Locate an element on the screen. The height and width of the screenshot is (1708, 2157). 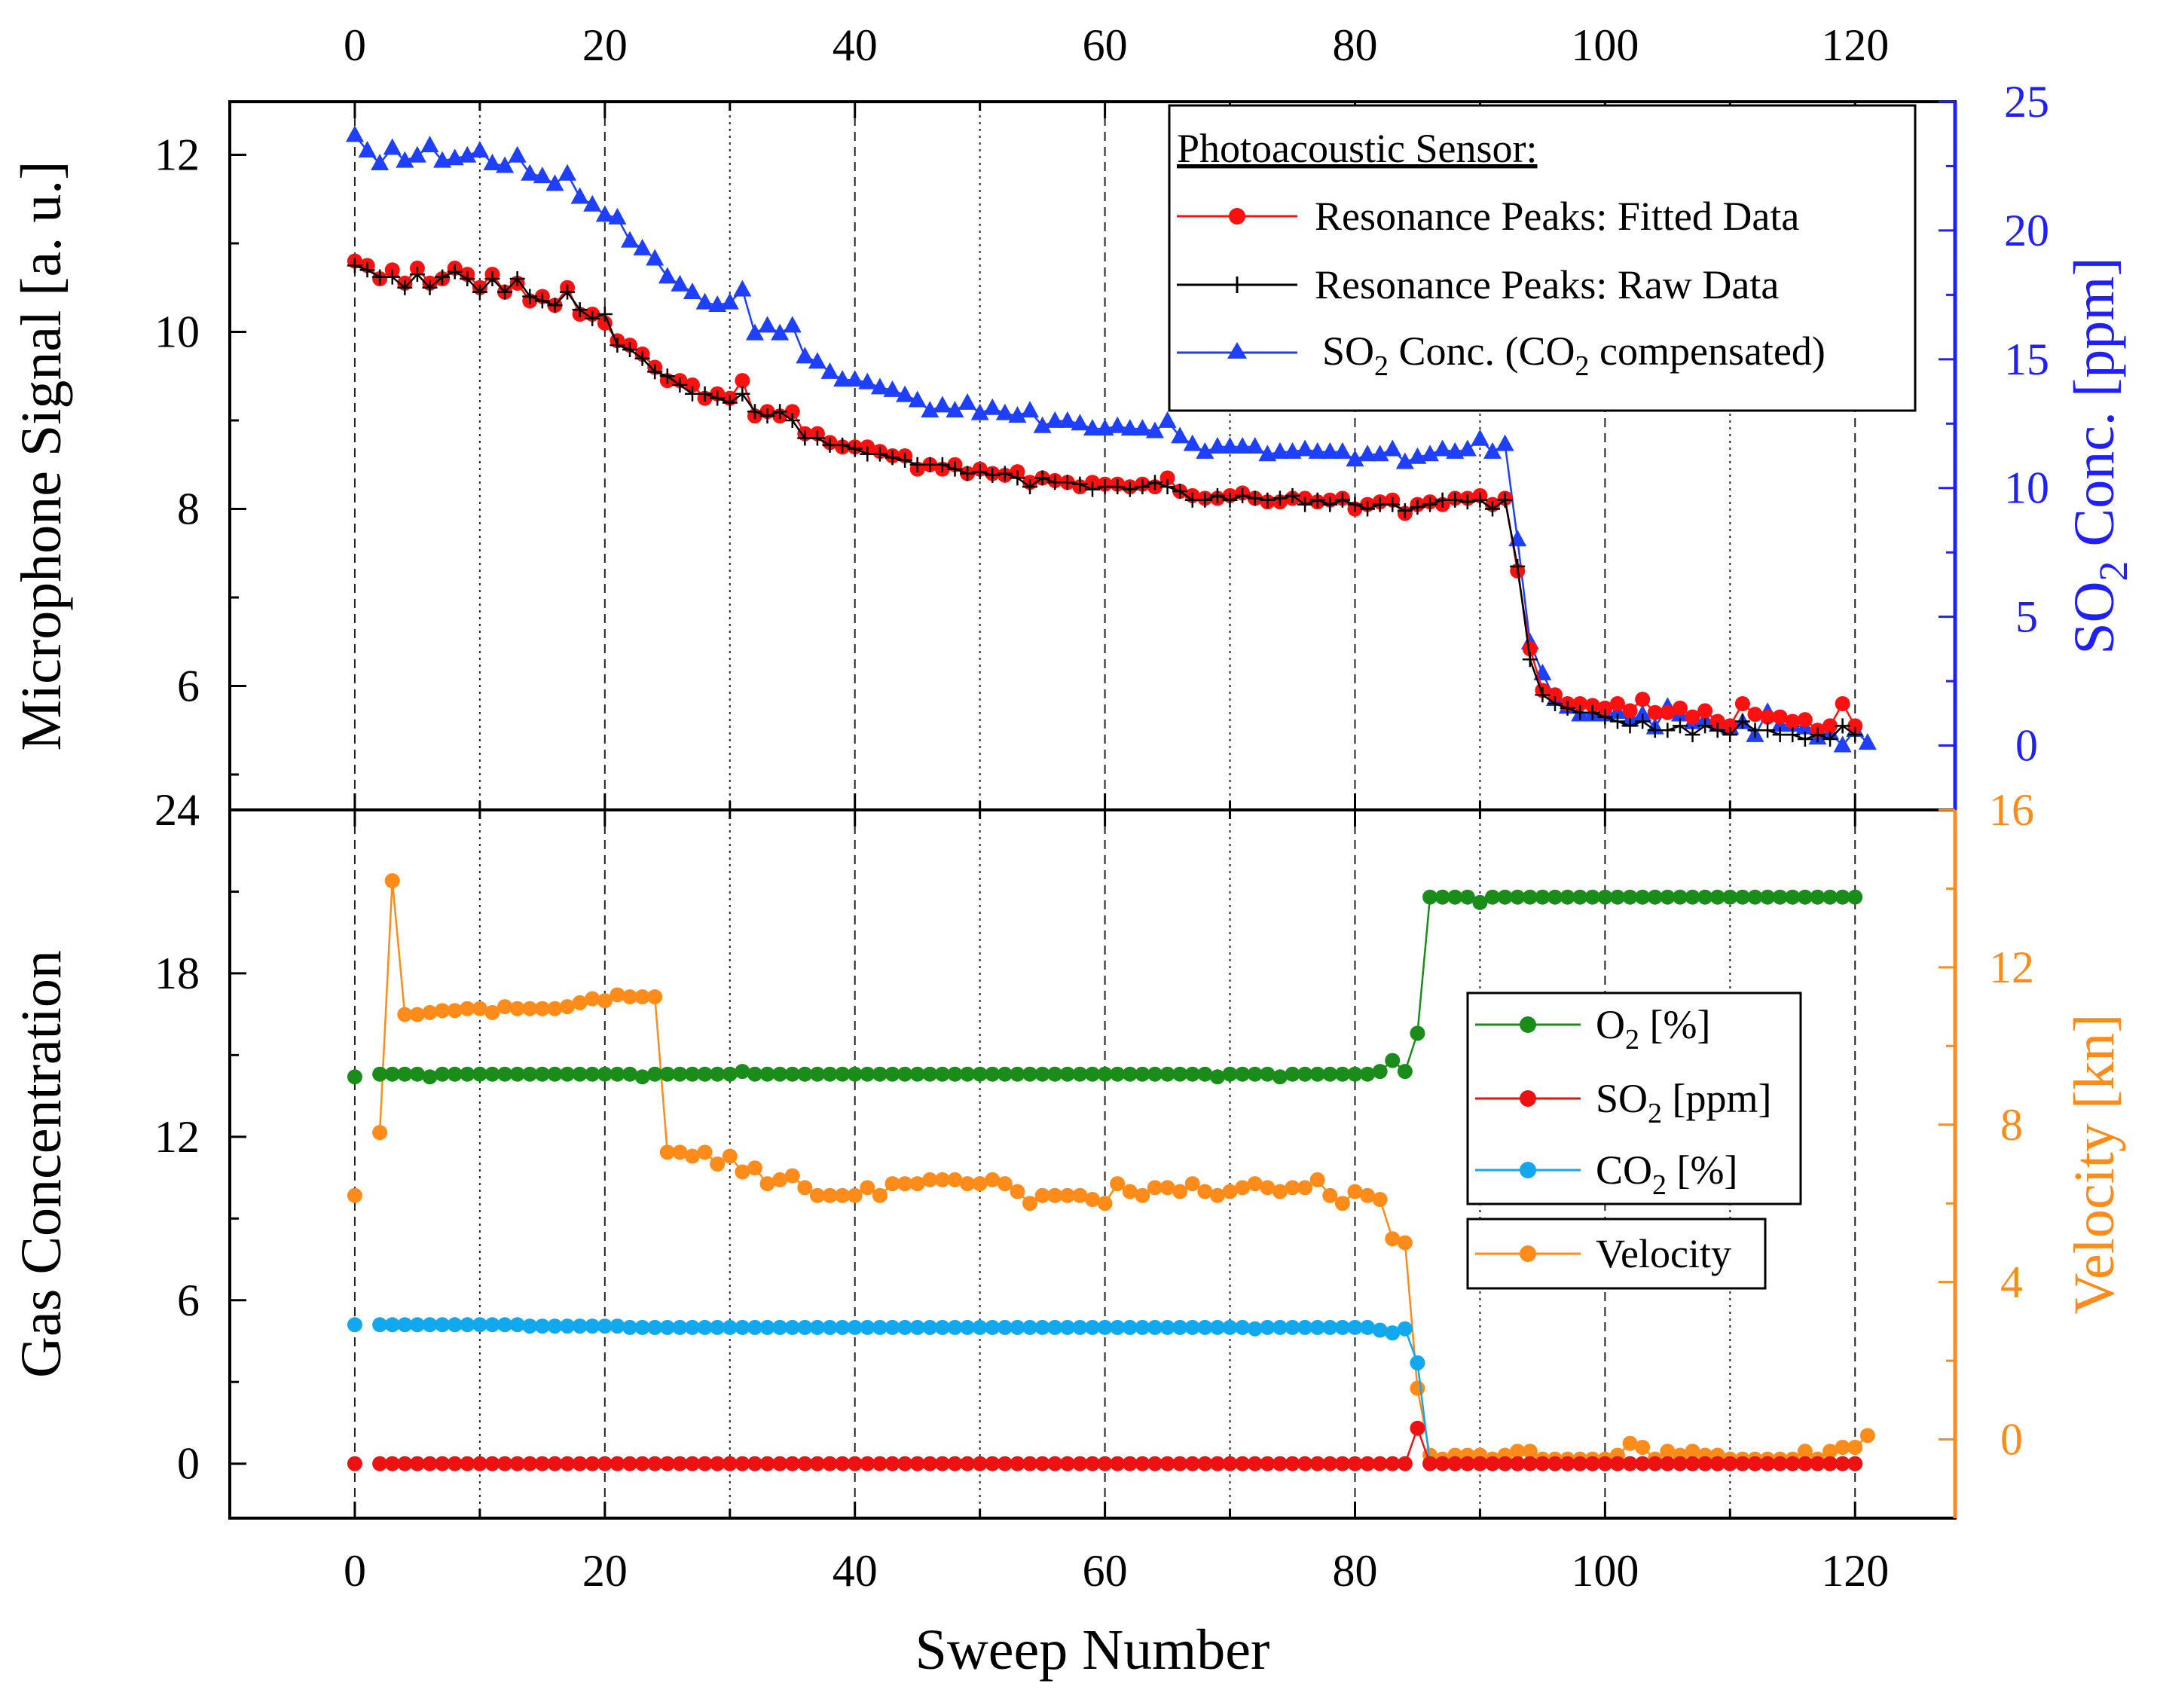
bottom-left-y-tick-label: 6 is located at coordinates (188, 1300).